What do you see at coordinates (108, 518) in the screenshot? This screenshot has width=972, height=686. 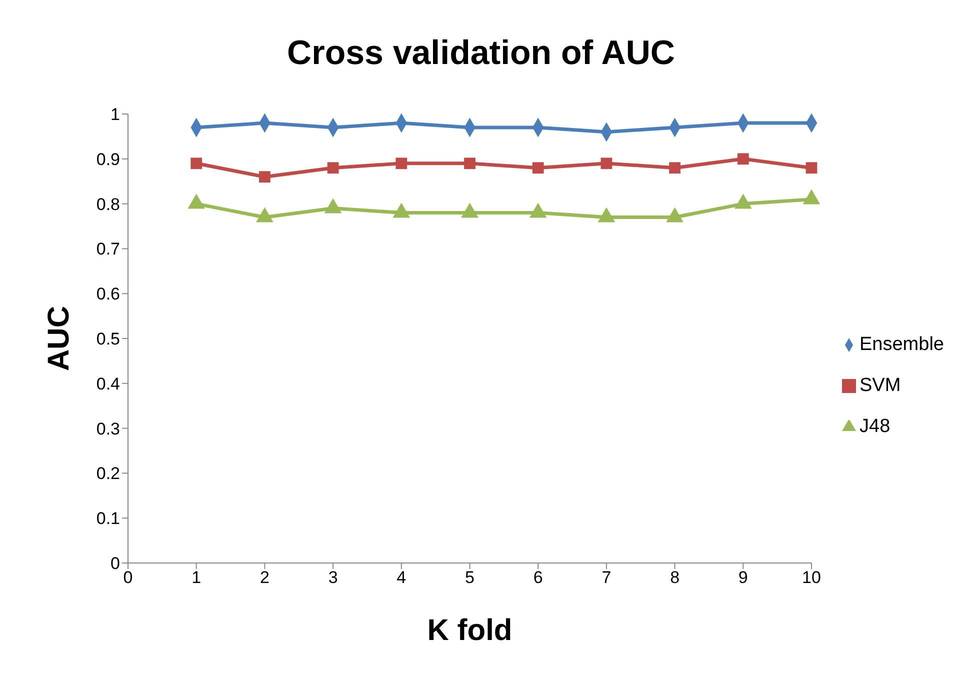 I see `y-tick-label: 0.1` at bounding box center [108, 518].